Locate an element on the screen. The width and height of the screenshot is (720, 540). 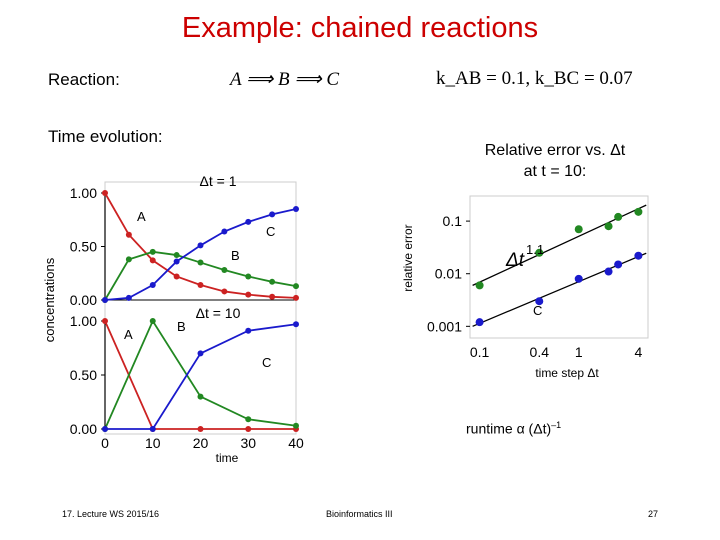
relative-error-title: Relative error vs. Δt at t = 10: is located at coordinates (555, 161).